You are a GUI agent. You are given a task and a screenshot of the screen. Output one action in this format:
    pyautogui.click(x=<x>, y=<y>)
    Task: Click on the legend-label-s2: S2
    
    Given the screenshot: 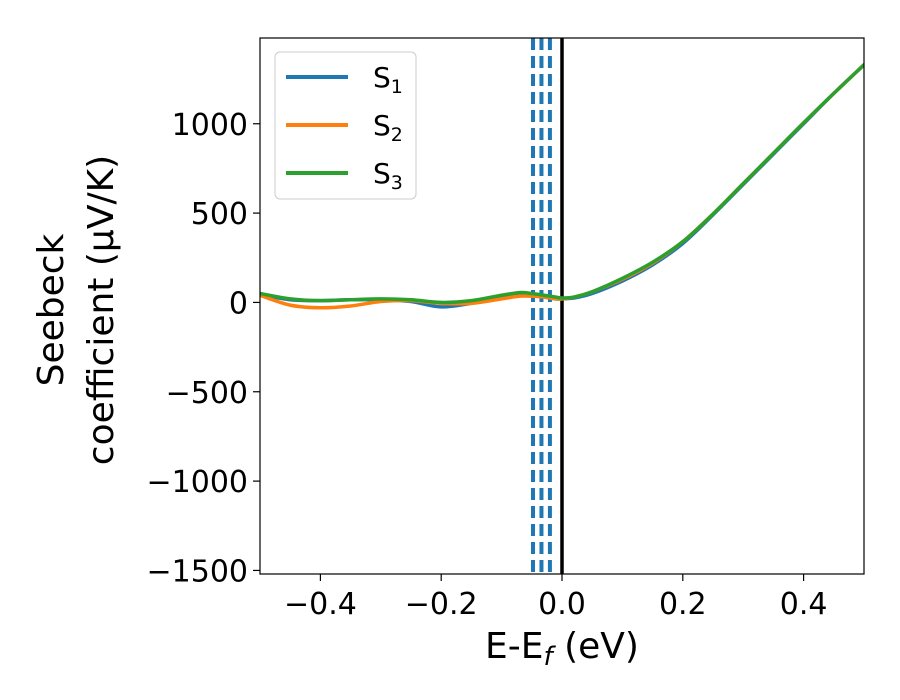 What is the action you would take?
    pyautogui.click(x=388, y=127)
    